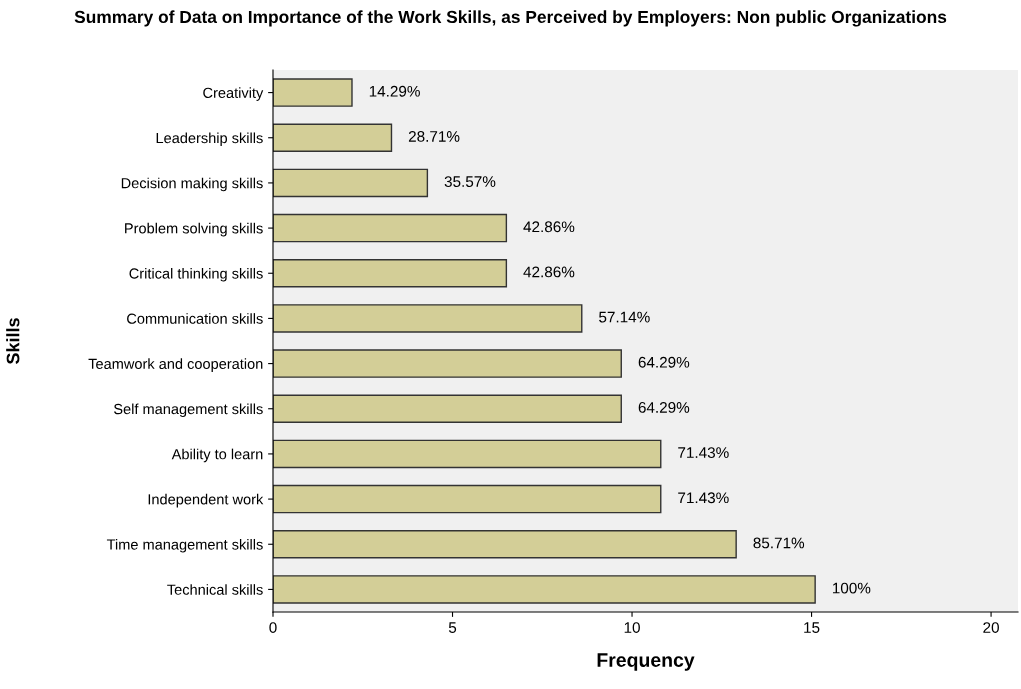 Image resolution: width=1021 pixels, height=689 pixels. What do you see at coordinates (991, 627) in the screenshot?
I see `x-tick-label: 20` at bounding box center [991, 627].